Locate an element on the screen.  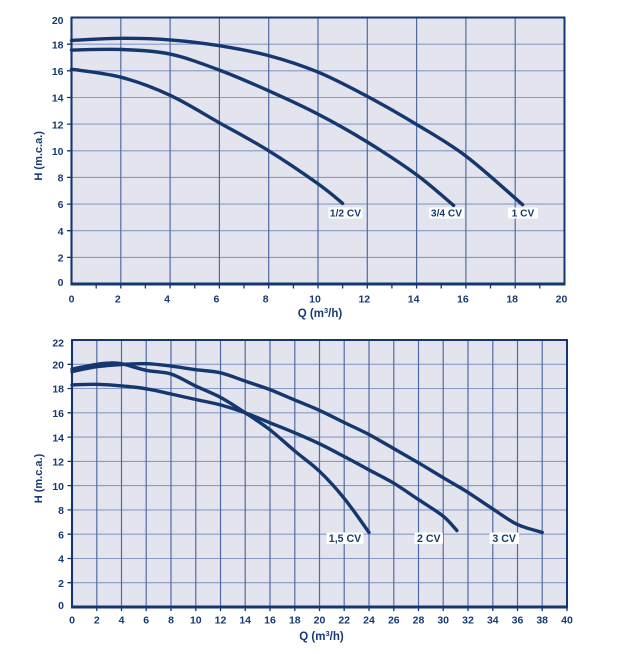
svg-text: 1,5 CV is located at coordinates (345, 539).